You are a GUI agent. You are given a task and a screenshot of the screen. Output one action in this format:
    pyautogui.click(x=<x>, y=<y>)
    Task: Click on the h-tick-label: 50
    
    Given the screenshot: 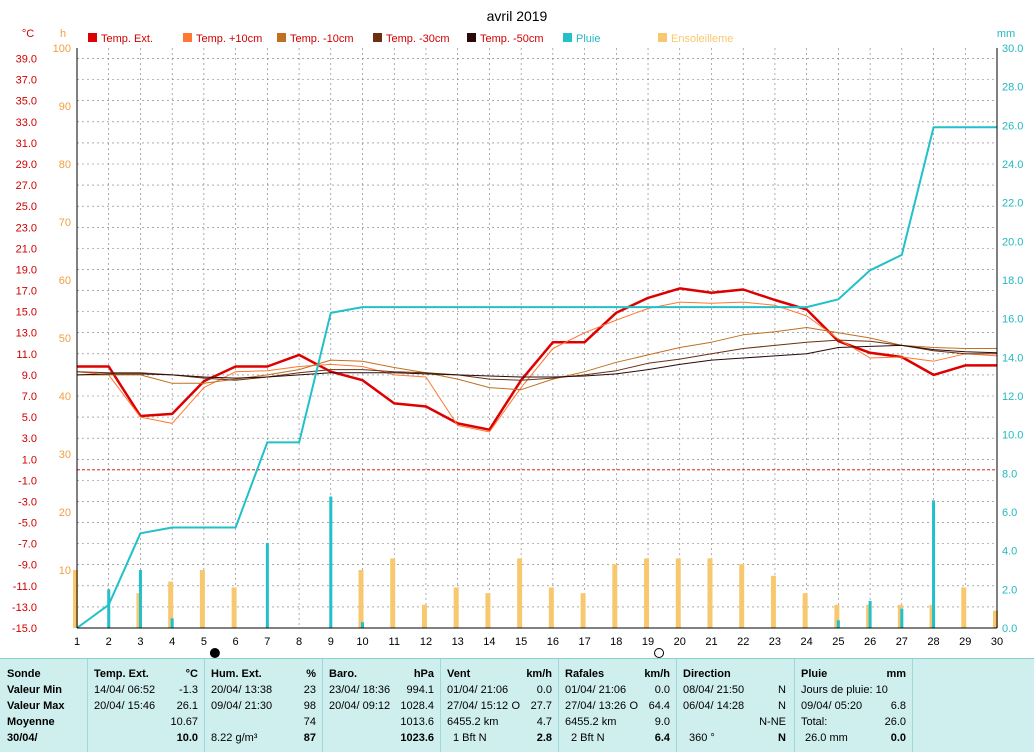 What is the action you would take?
    pyautogui.click(x=65, y=339)
    